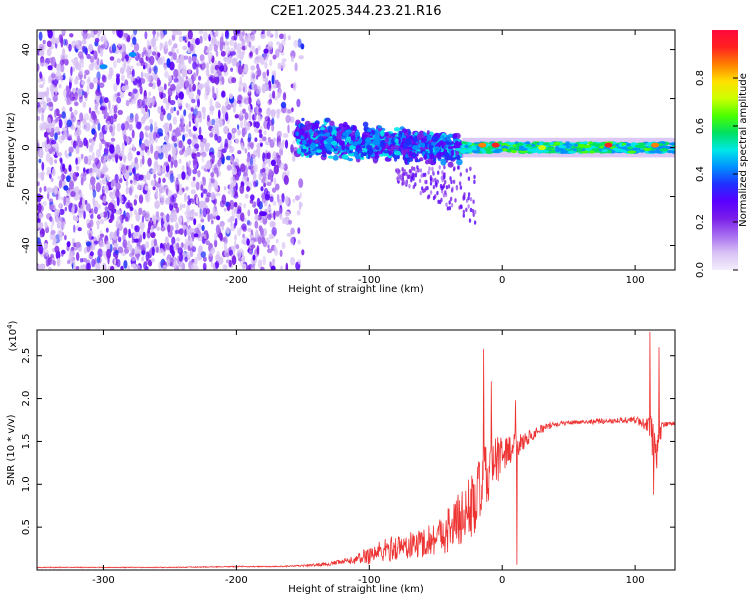  I want to click on colorbar-tick-label: 0.4, so click(700, 174).